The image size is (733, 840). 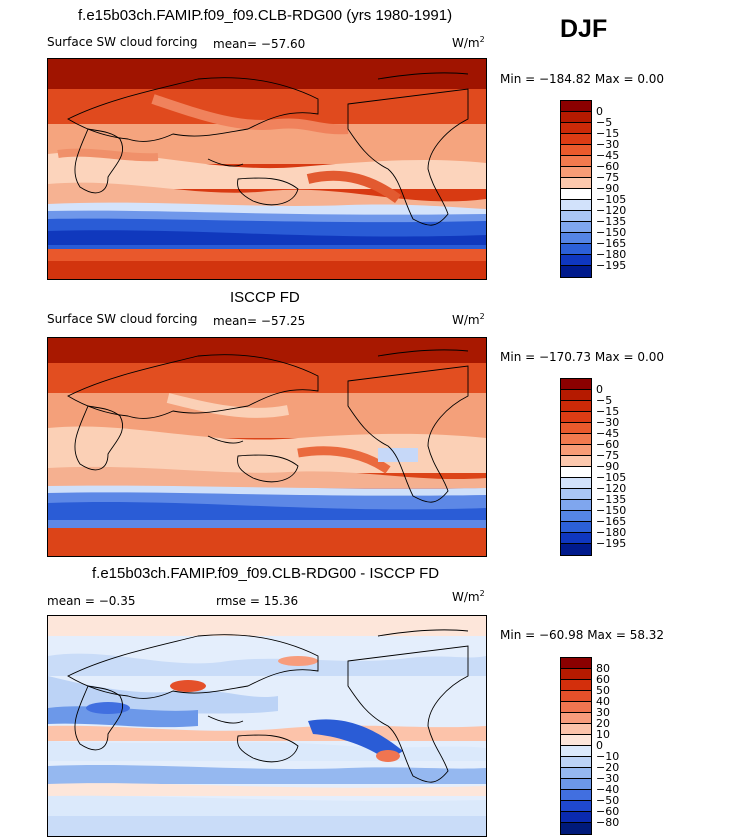 What do you see at coordinates (611, 243) in the screenshot?
I see `panel-1-colorbar-tick-label: −165` at bounding box center [611, 243].